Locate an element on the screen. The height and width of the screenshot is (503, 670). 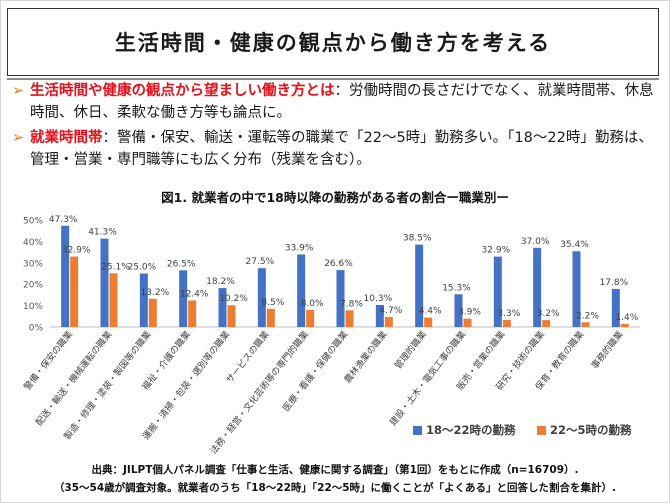
y-tick-label: 10% is located at coordinates (33, 307).